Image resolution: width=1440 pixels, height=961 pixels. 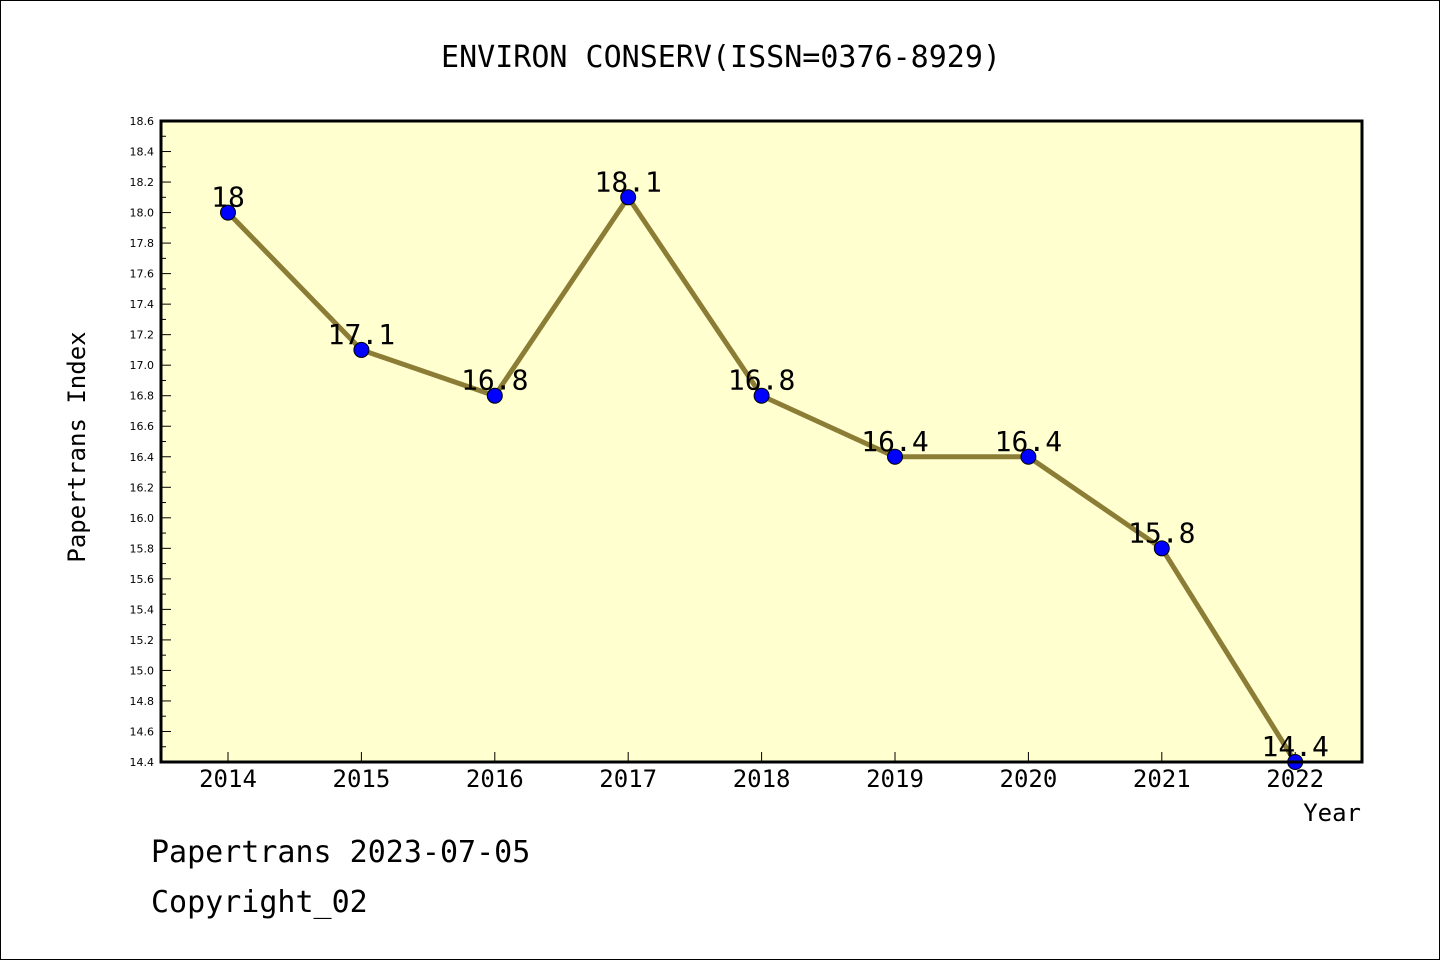 I want to click on data-label: 17.1, so click(x=361, y=334).